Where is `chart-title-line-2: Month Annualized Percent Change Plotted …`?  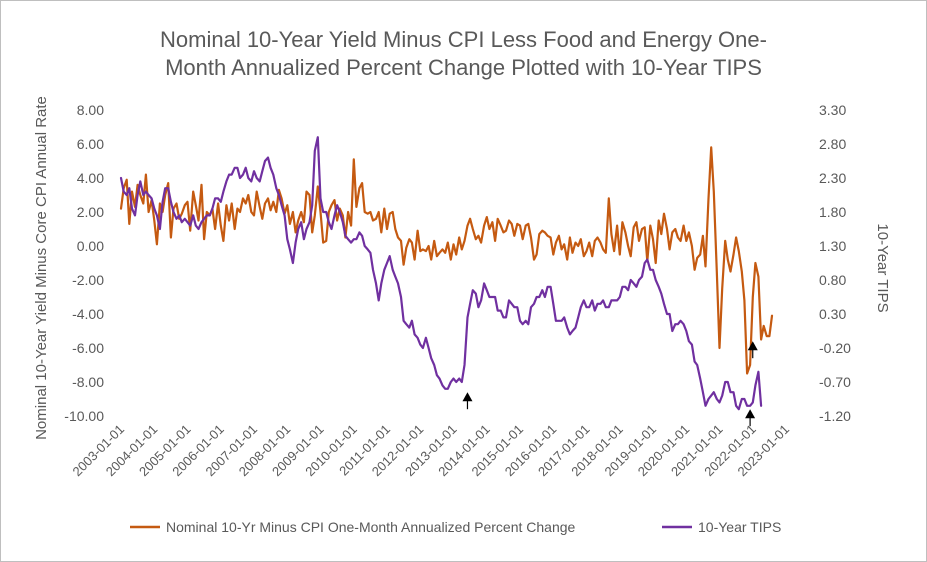 chart-title-line-2: Month Annualized Percent Change Plotted … is located at coordinates (463, 67).